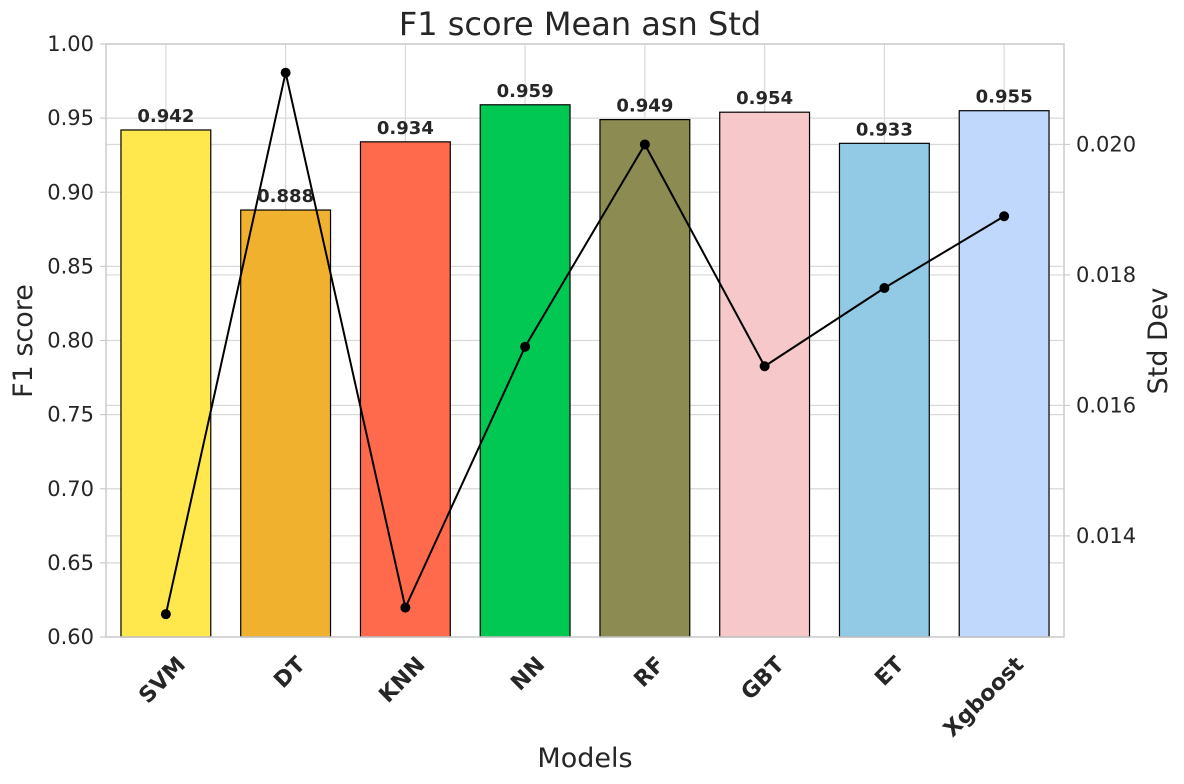  Describe the element at coordinates (285, 196) in the screenshot. I see `bar-value-label: 0.888` at that location.